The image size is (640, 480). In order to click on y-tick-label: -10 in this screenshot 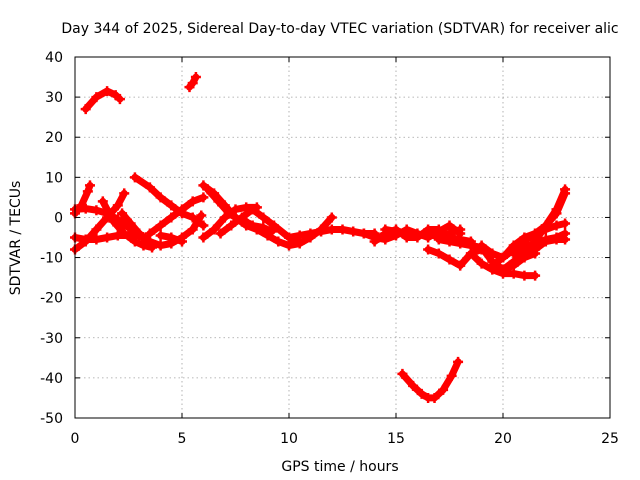, I will do `click(51, 259)`.